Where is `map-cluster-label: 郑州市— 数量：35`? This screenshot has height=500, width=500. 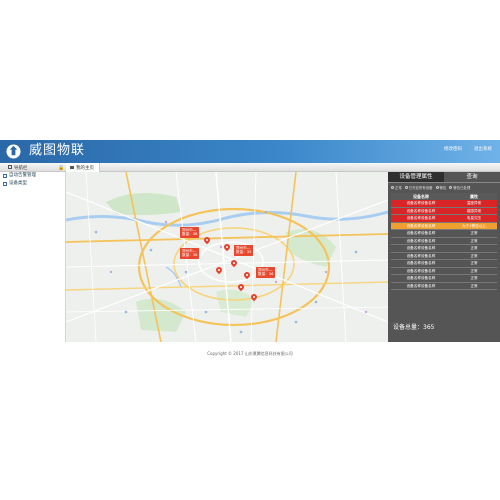
map-cluster-label: 郑州市— 数量：35 is located at coordinates (244, 250).